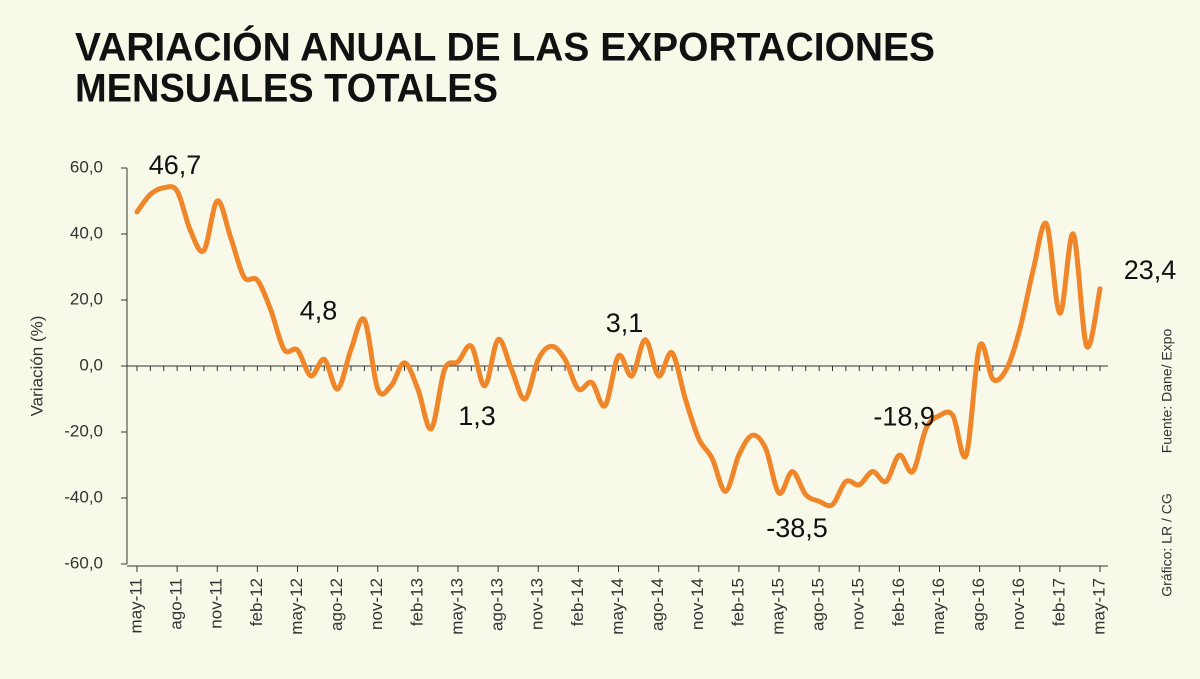  What do you see at coordinates (898, 602) in the screenshot?
I see `x-tick-label: feb-16` at bounding box center [898, 602].